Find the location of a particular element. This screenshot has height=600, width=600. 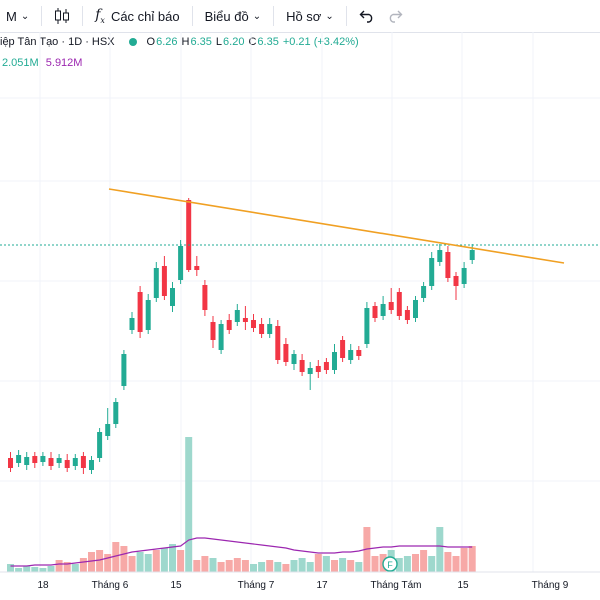

undo-icon is located at coordinates (366, 16).